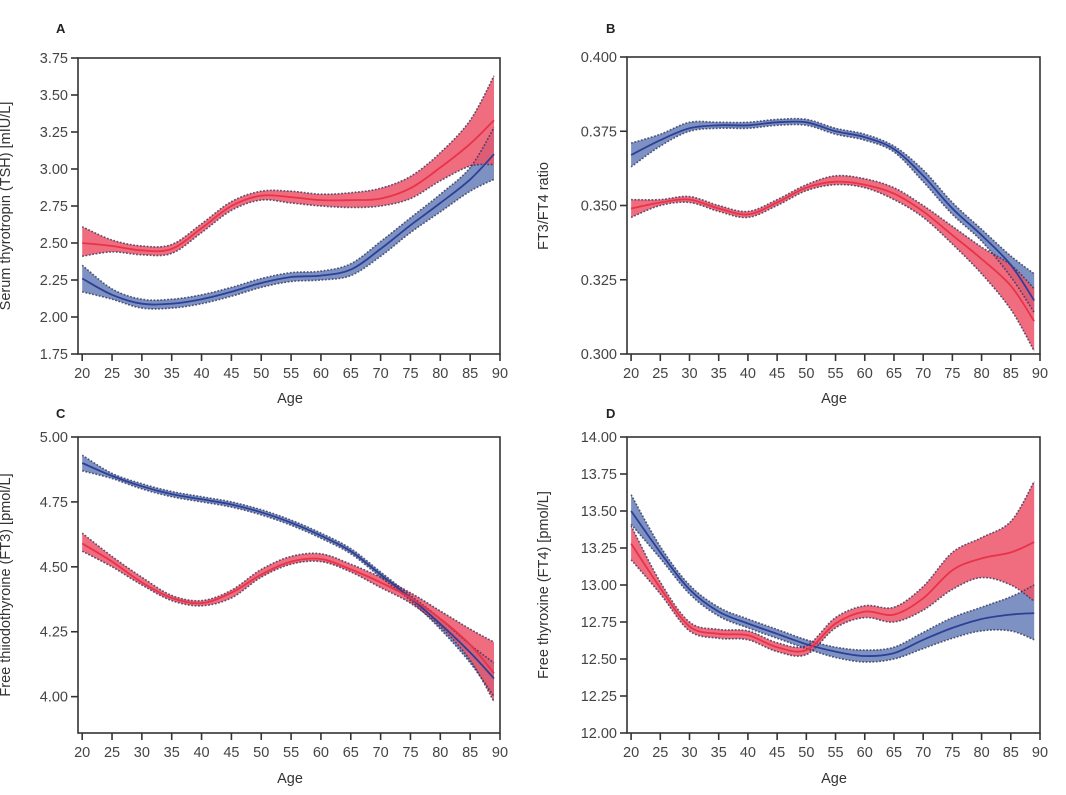 This screenshot has height=795, width=1066. I want to click on ci-border-red-ci-lower-c, so click(288, 626).